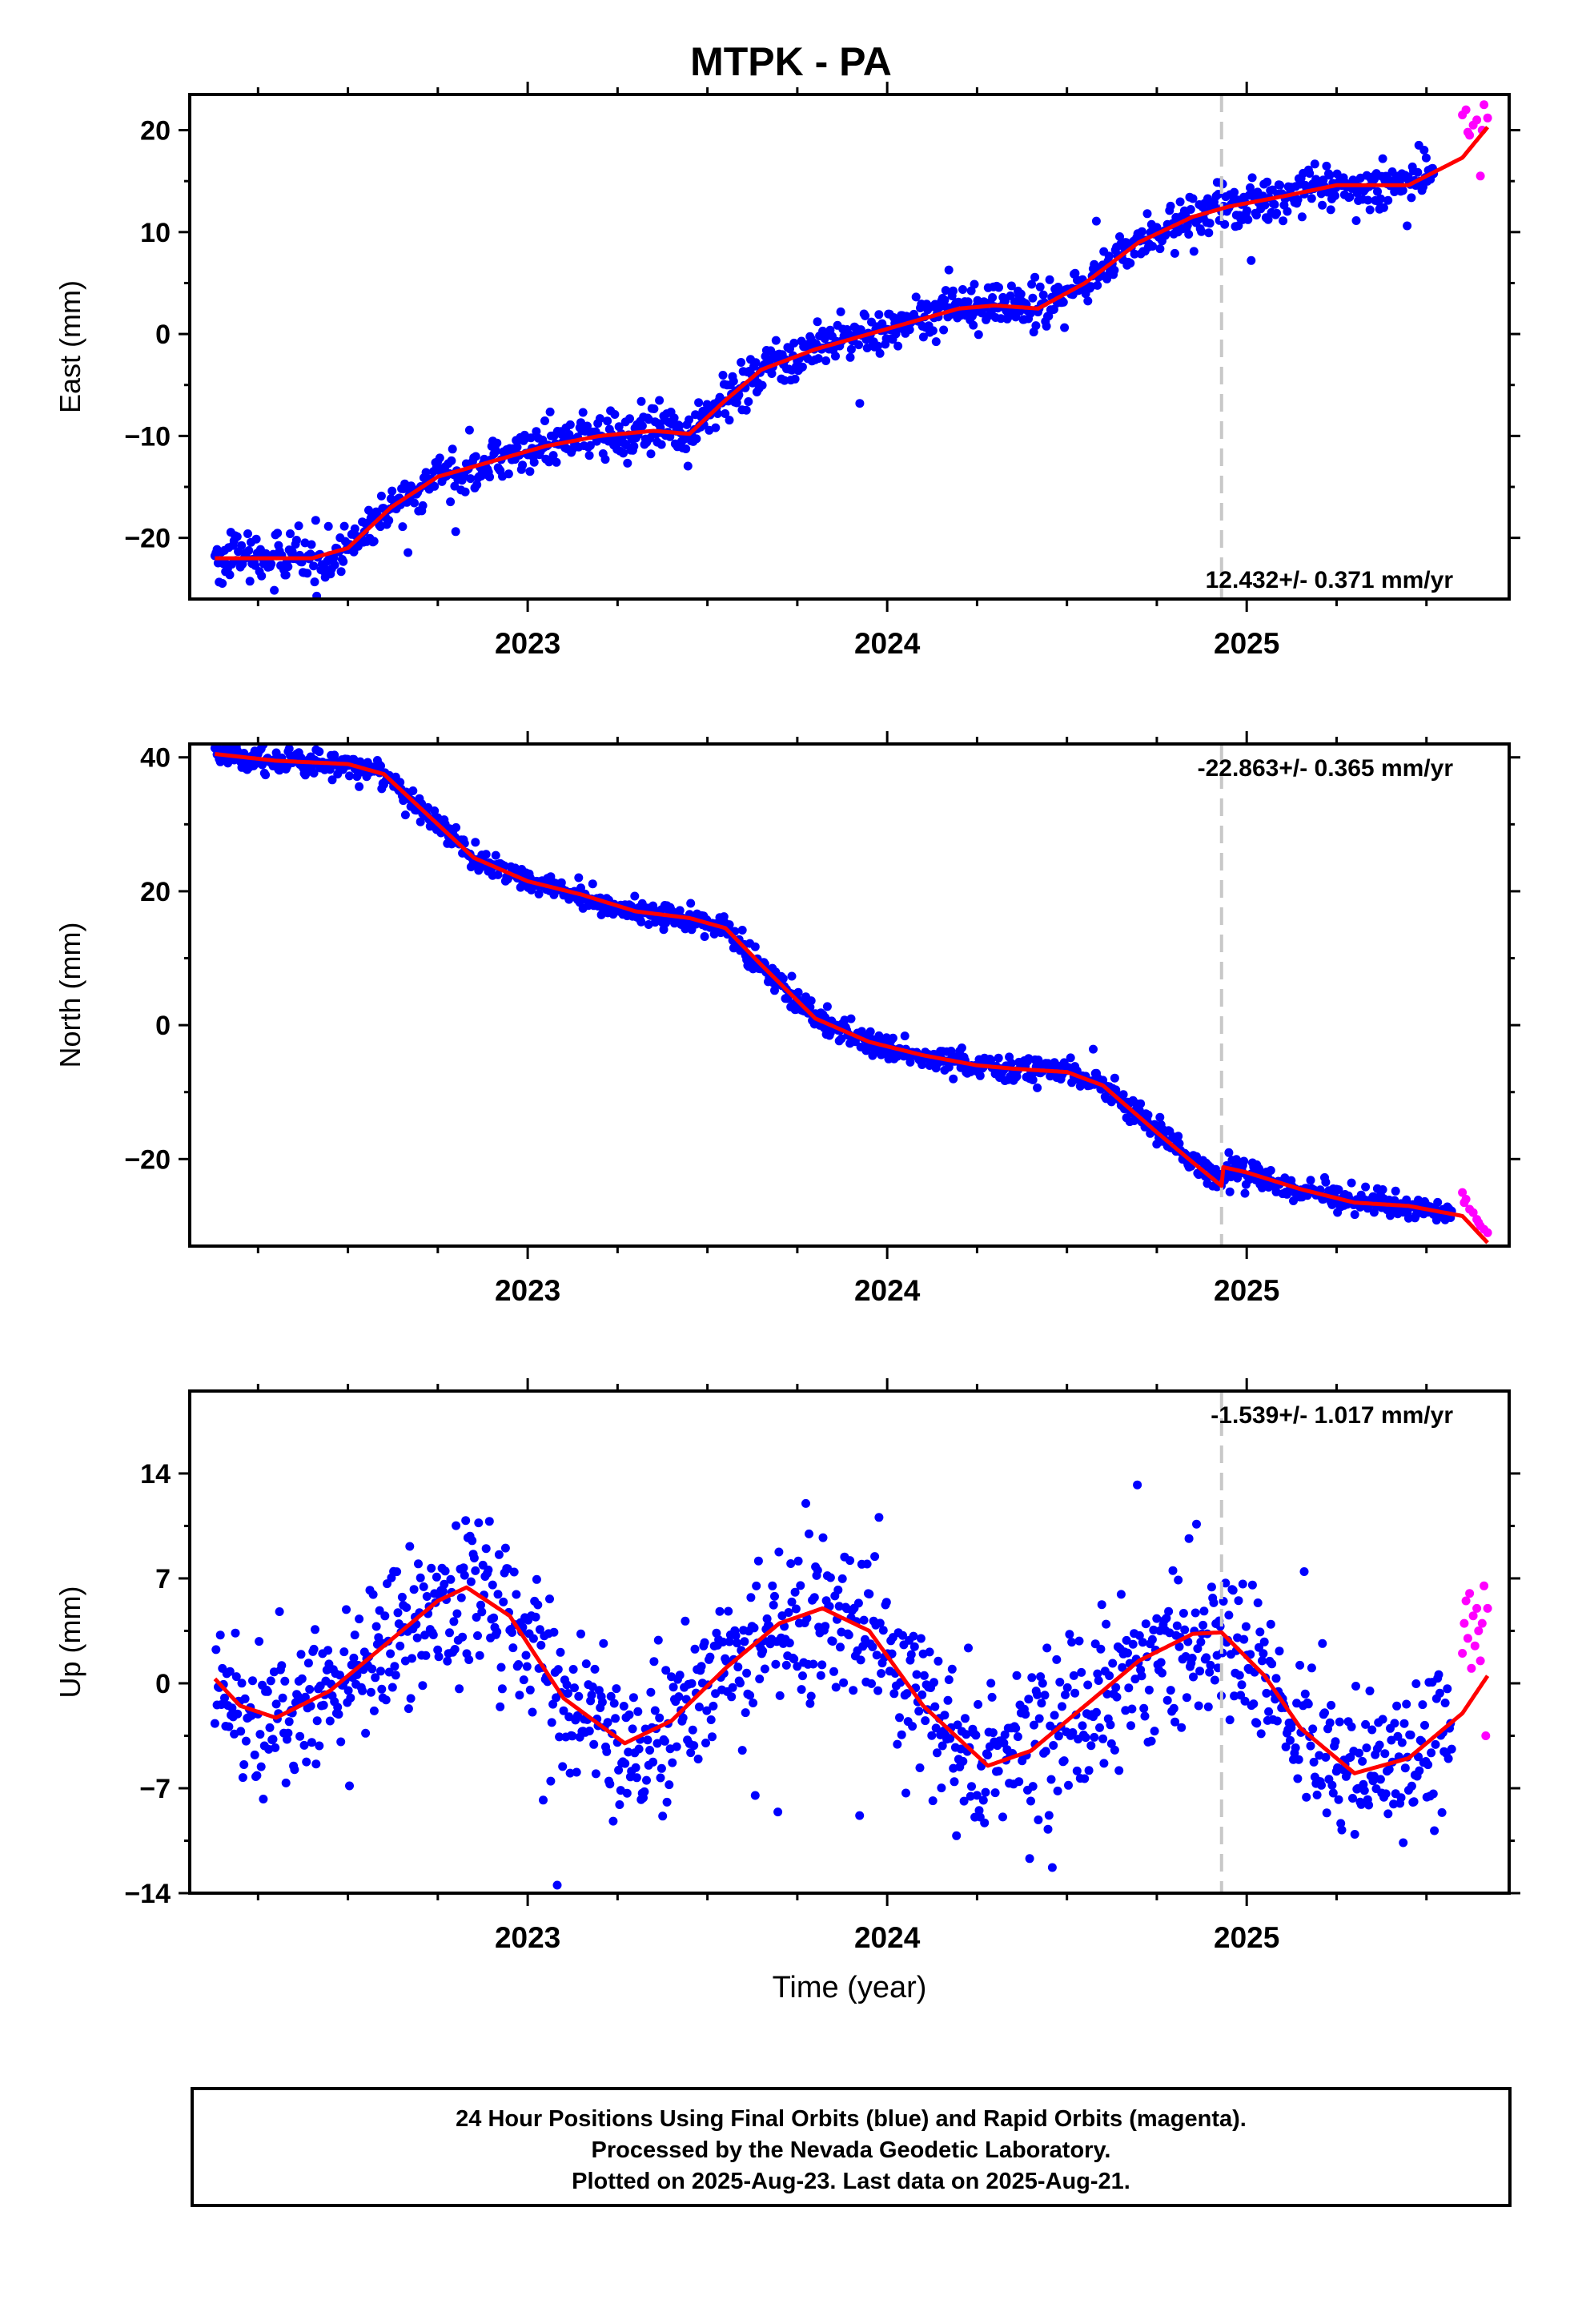 This screenshot has height=2324, width=1582. Describe the element at coordinates (1246, 1290) in the screenshot. I see `x-tick-label: 2025` at that location.